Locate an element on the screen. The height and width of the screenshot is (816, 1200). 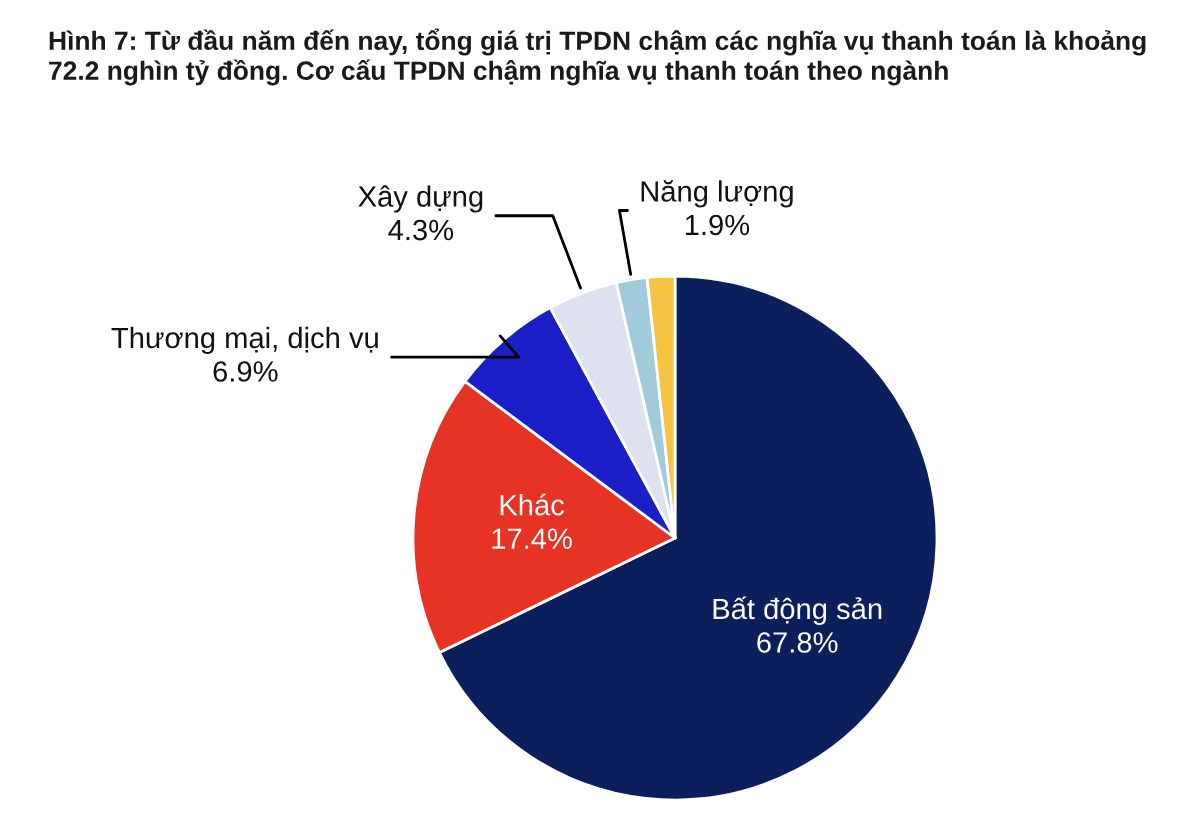
slice-label: Thương mại, dịch vụ is located at coordinates (244, 340).